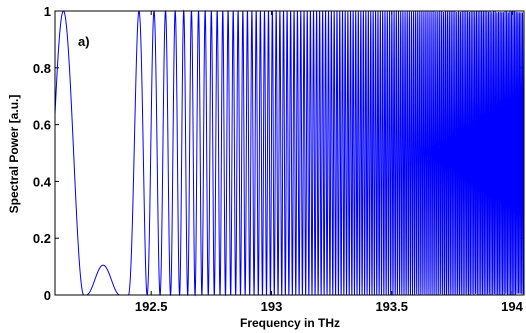  I want to click on x-tick-label: 193.5, so click(391, 306).